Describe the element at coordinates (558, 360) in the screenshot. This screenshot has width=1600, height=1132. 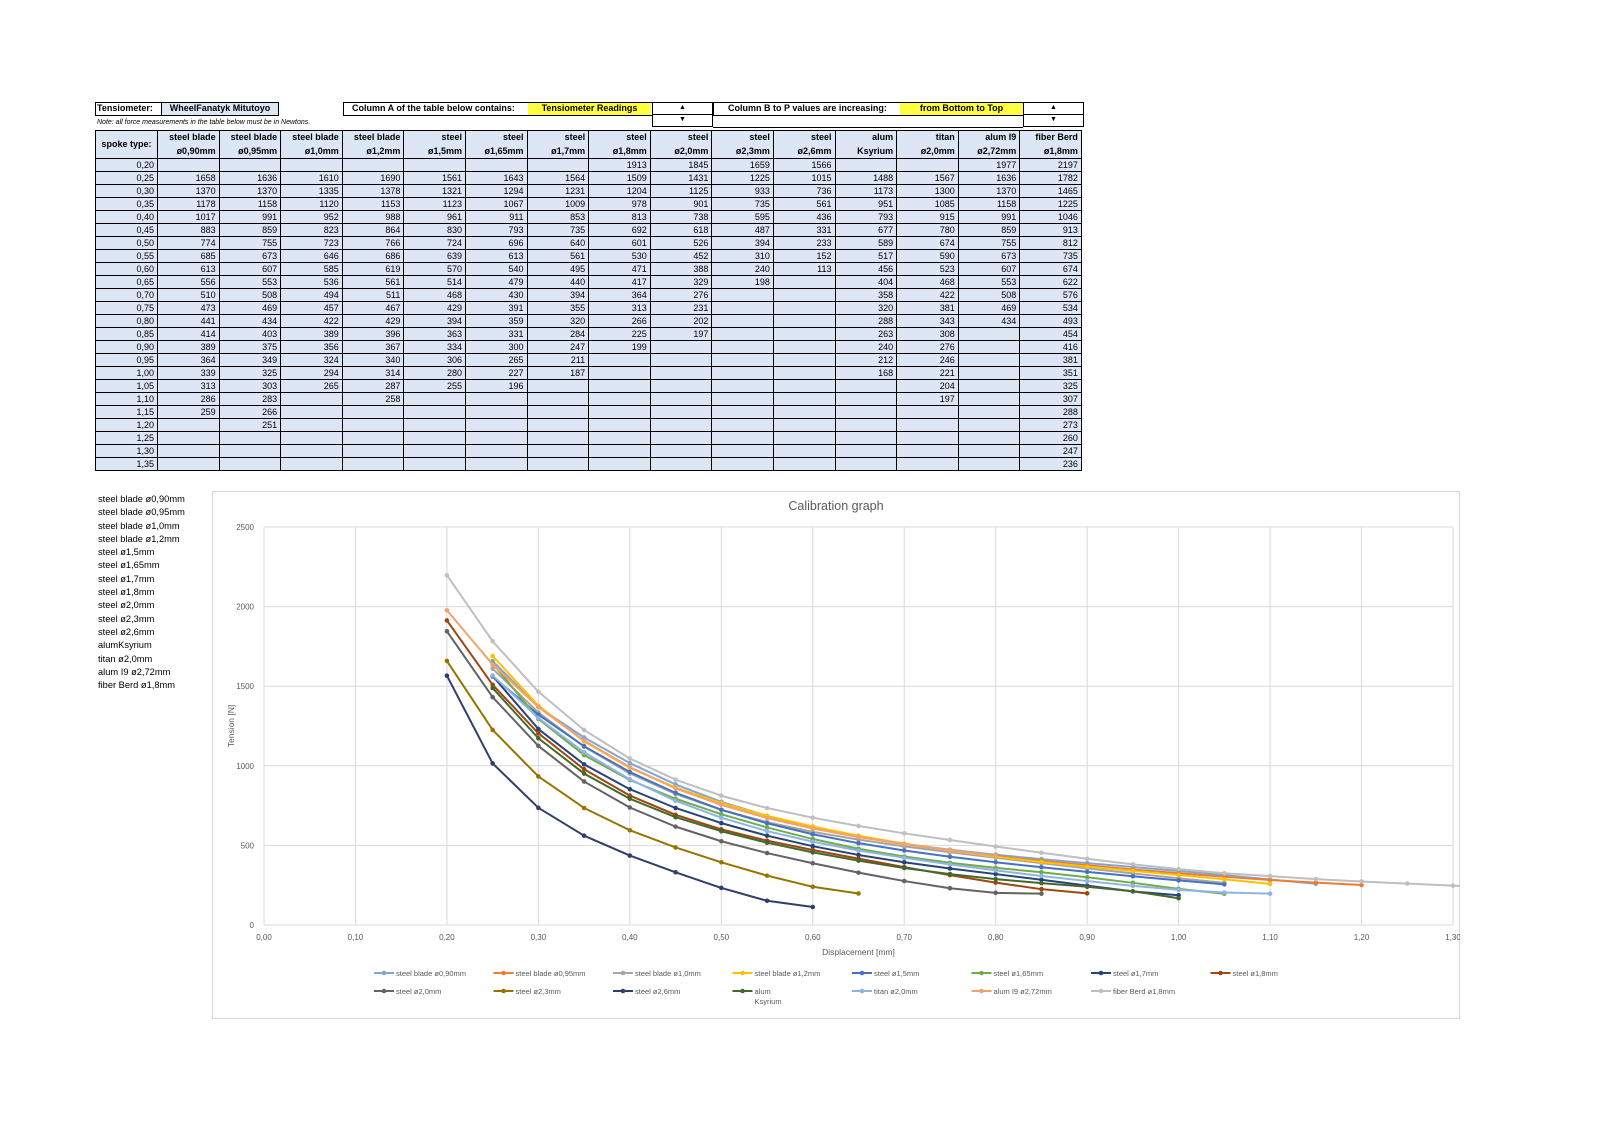
I see `value-cell: 211` at that location.